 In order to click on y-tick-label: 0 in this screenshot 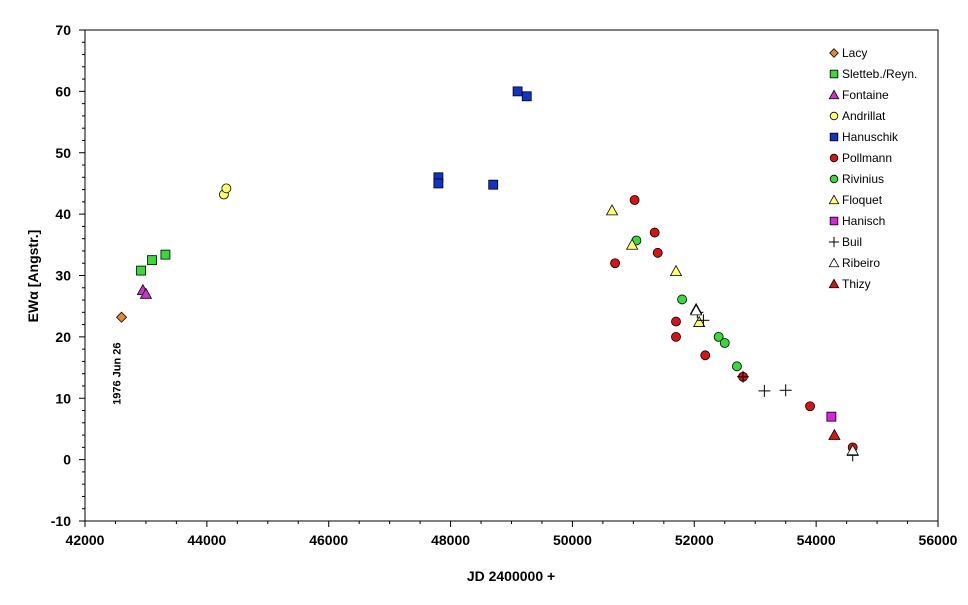, I will do `click(67, 460)`.